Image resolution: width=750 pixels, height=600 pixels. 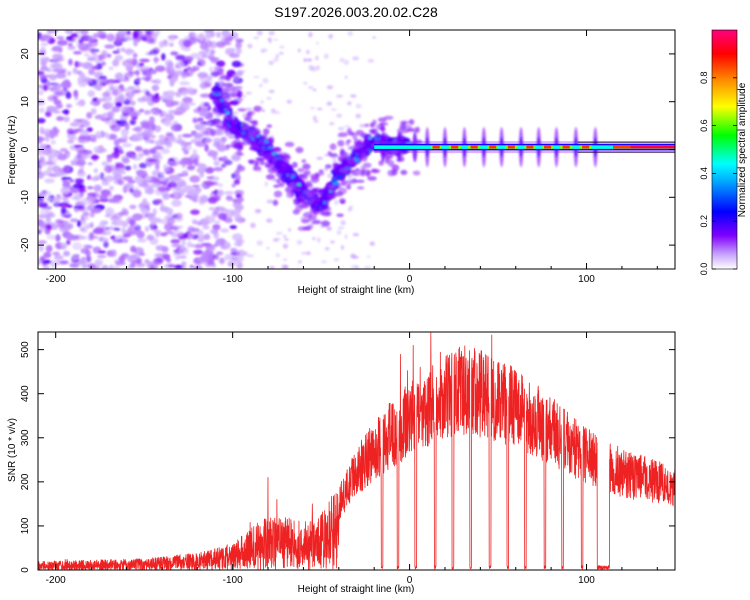 What do you see at coordinates (356, 12) in the screenshot?
I see `figure-title: S197.2026.003.20.02.C28` at bounding box center [356, 12].